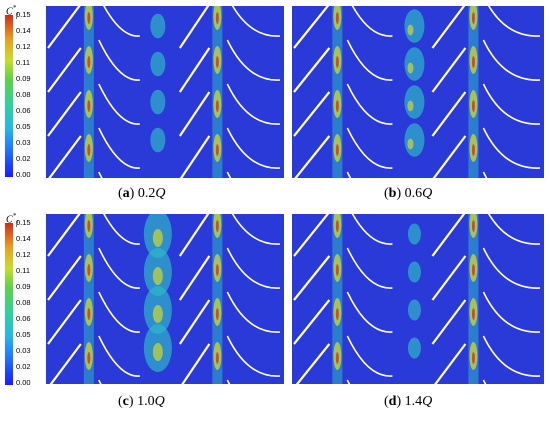 The height and width of the screenshot is (422, 550). Describe the element at coordinates (408, 193) in the screenshot. I see `caption-b: (b) 0.6Q` at that location.